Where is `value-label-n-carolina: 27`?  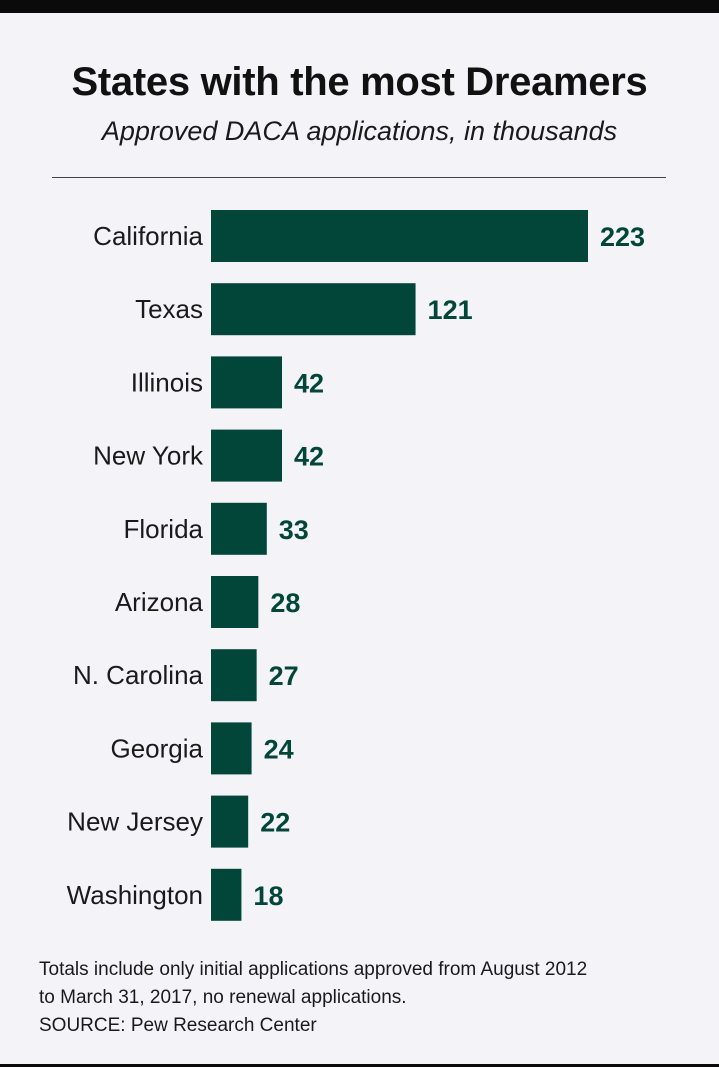 value-label-n-carolina: 27 is located at coordinates (284, 676).